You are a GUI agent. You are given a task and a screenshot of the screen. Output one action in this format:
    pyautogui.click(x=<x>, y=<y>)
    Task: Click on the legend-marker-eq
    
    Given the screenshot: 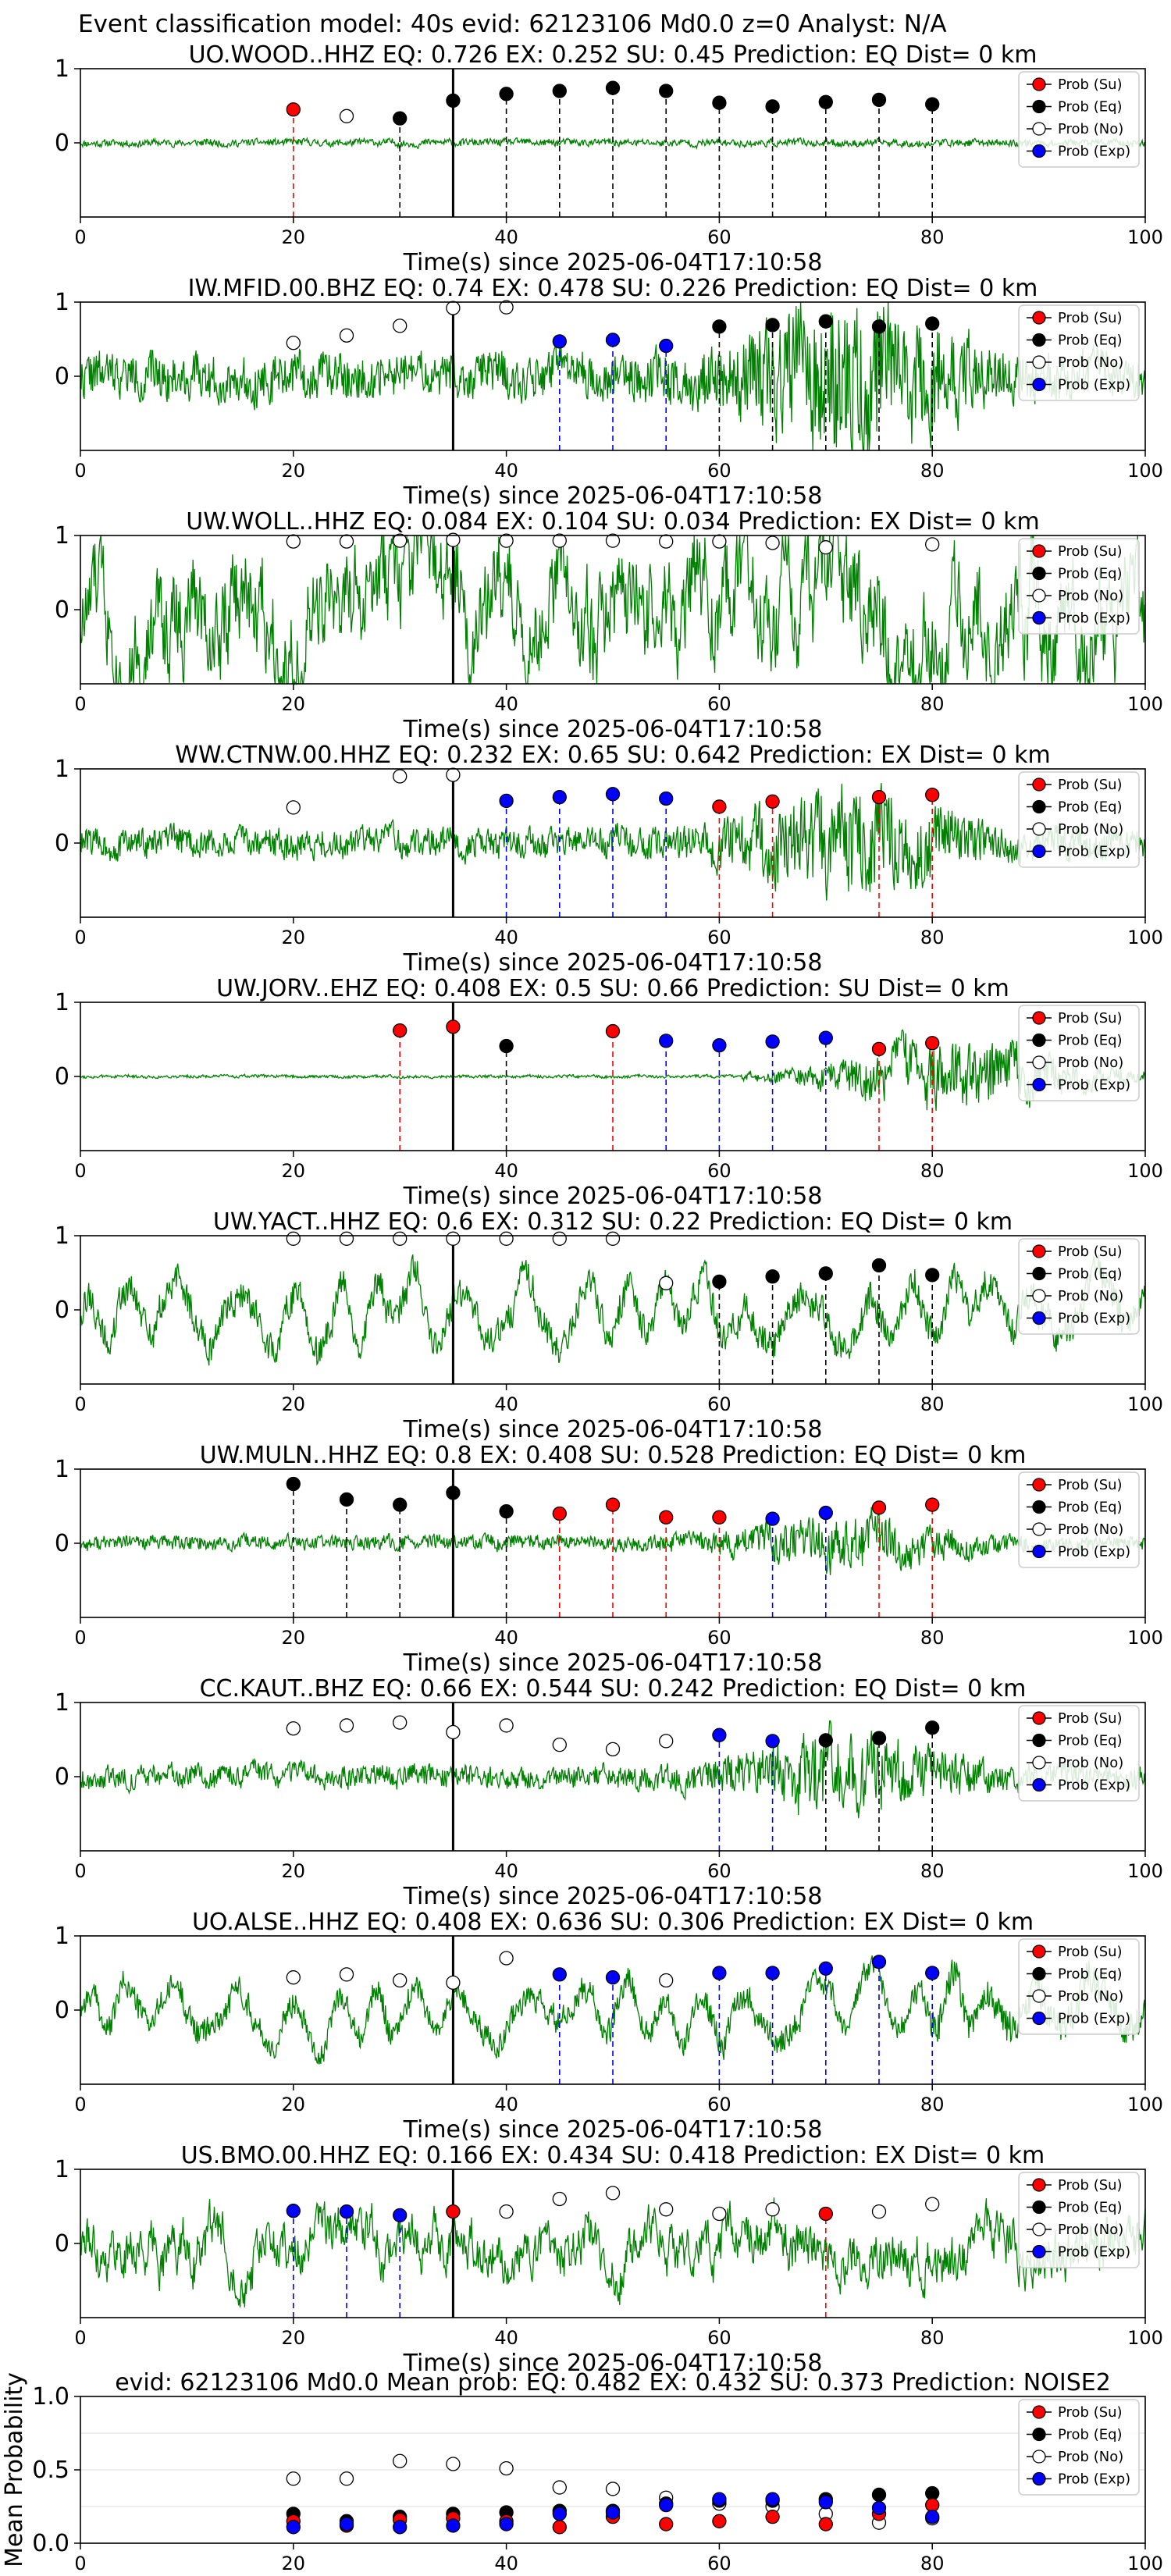 What is the action you would take?
    pyautogui.click(x=1039, y=340)
    